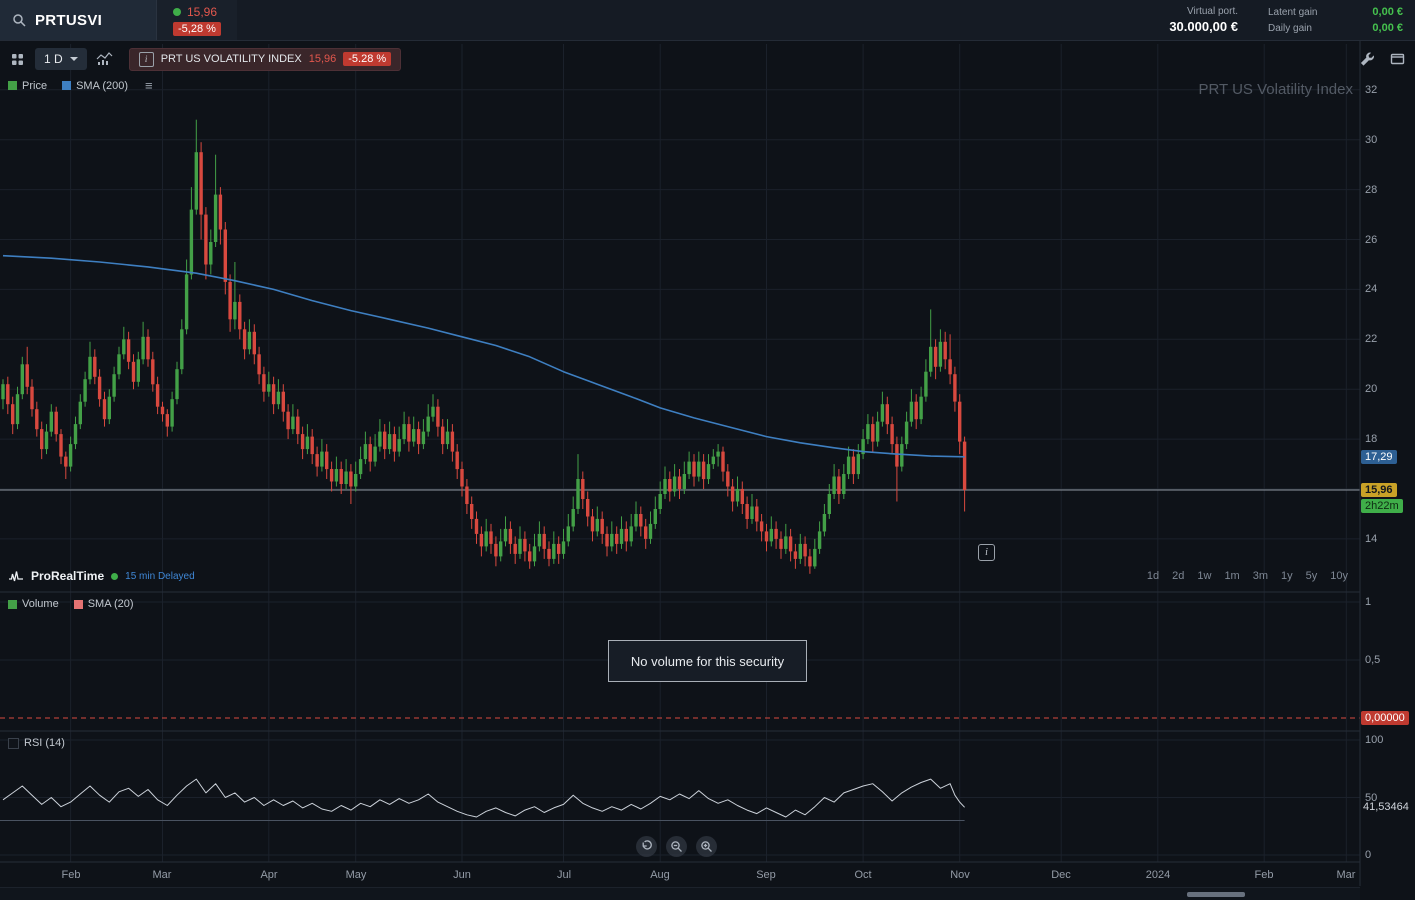 The height and width of the screenshot is (900, 1415). I want to click on info-icon: i, so click(146, 59).